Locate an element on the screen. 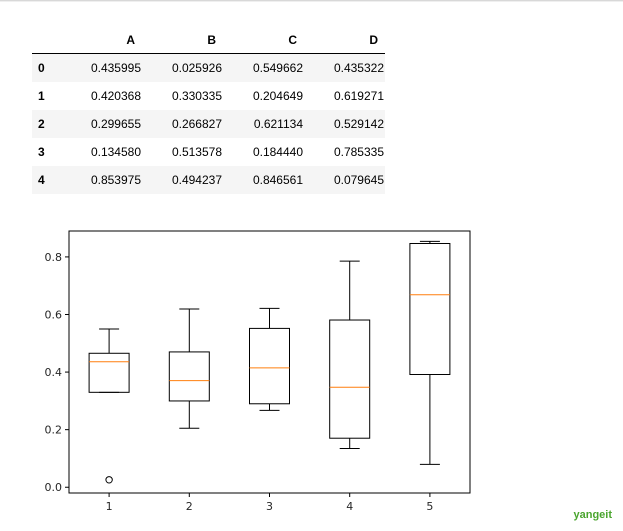 This screenshot has width=623, height=531. y-tick-label: 0.2 is located at coordinates (54, 430).